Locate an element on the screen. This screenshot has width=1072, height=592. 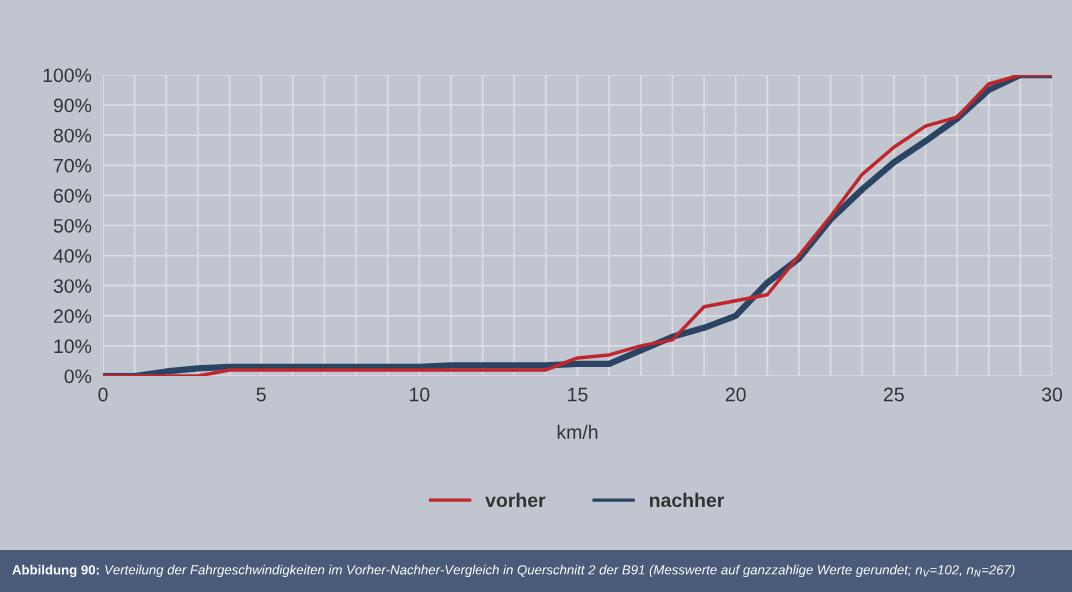
y-tick-label: 0% is located at coordinates (78, 376).